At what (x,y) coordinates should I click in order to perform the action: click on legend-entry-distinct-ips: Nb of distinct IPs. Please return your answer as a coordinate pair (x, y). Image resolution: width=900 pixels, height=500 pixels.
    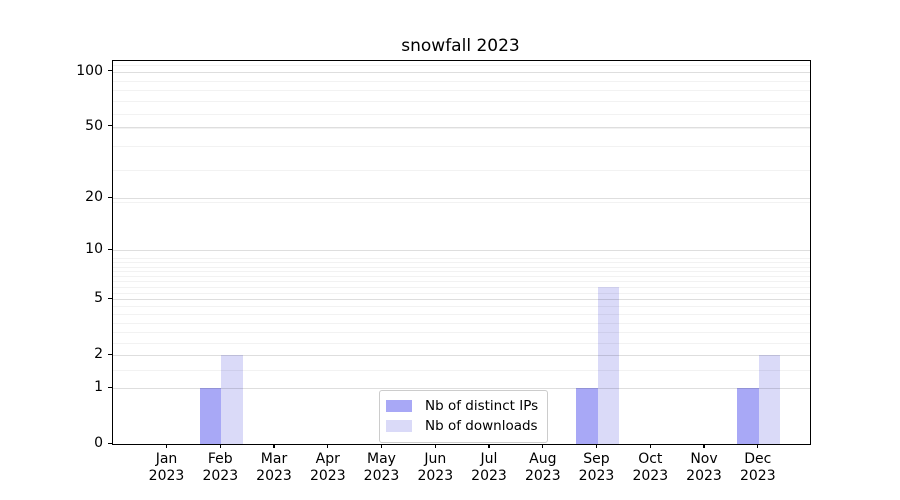
    Looking at the image, I should click on (462, 406).